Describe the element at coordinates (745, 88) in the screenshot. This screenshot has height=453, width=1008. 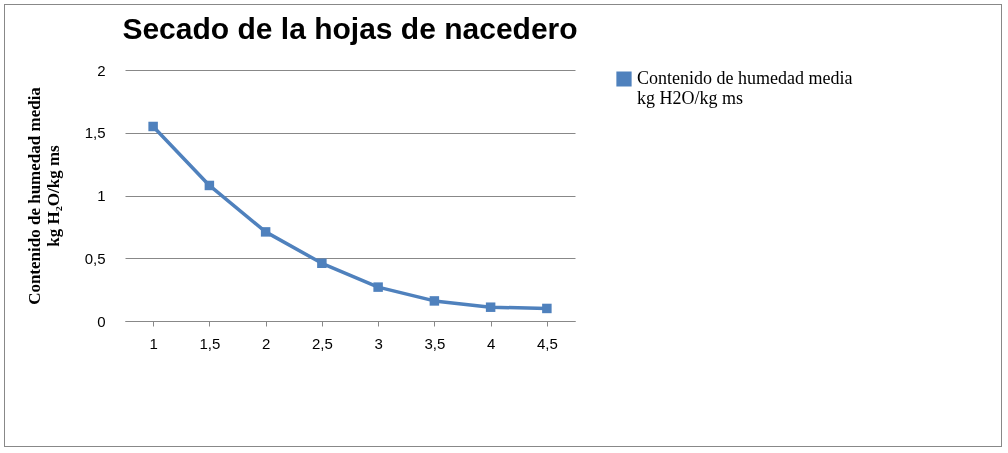
I see `legend-label: Contenido de humedad media kg H2O/kg ms` at that location.